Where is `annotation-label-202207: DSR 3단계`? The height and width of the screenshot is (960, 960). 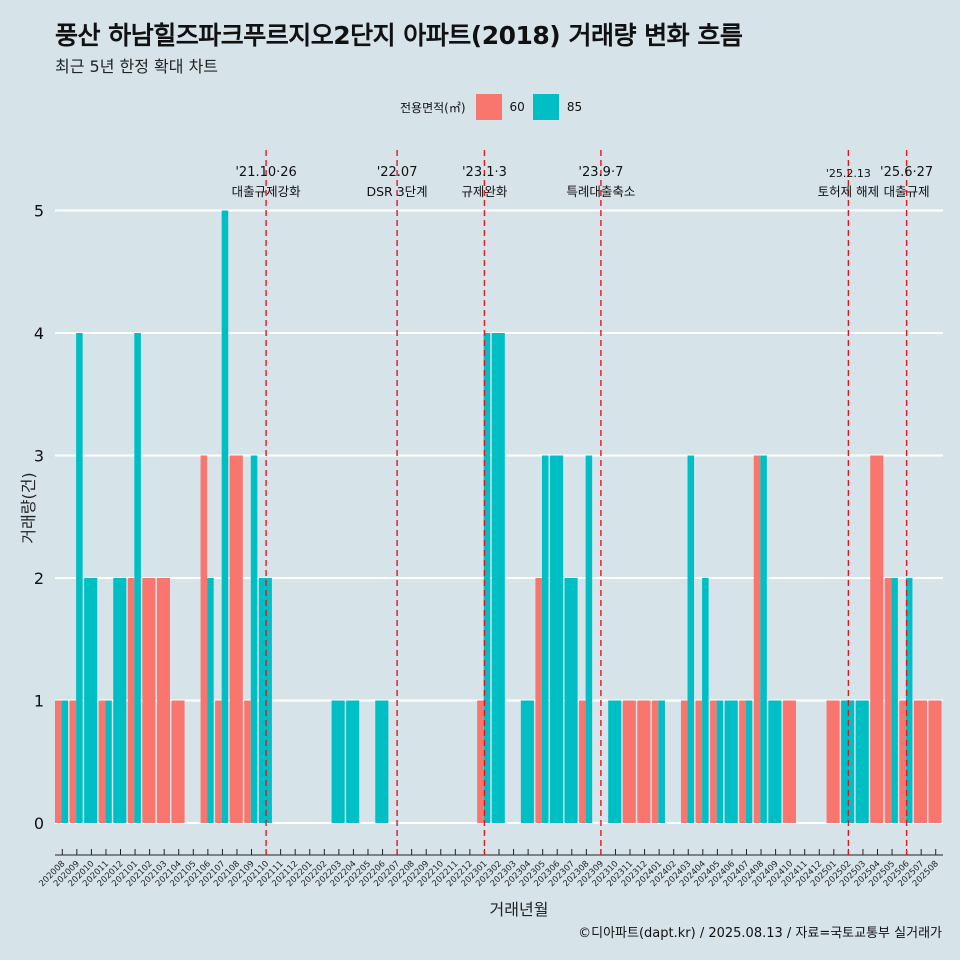
annotation-label-202207: DSR 3단계 is located at coordinates (397, 191).